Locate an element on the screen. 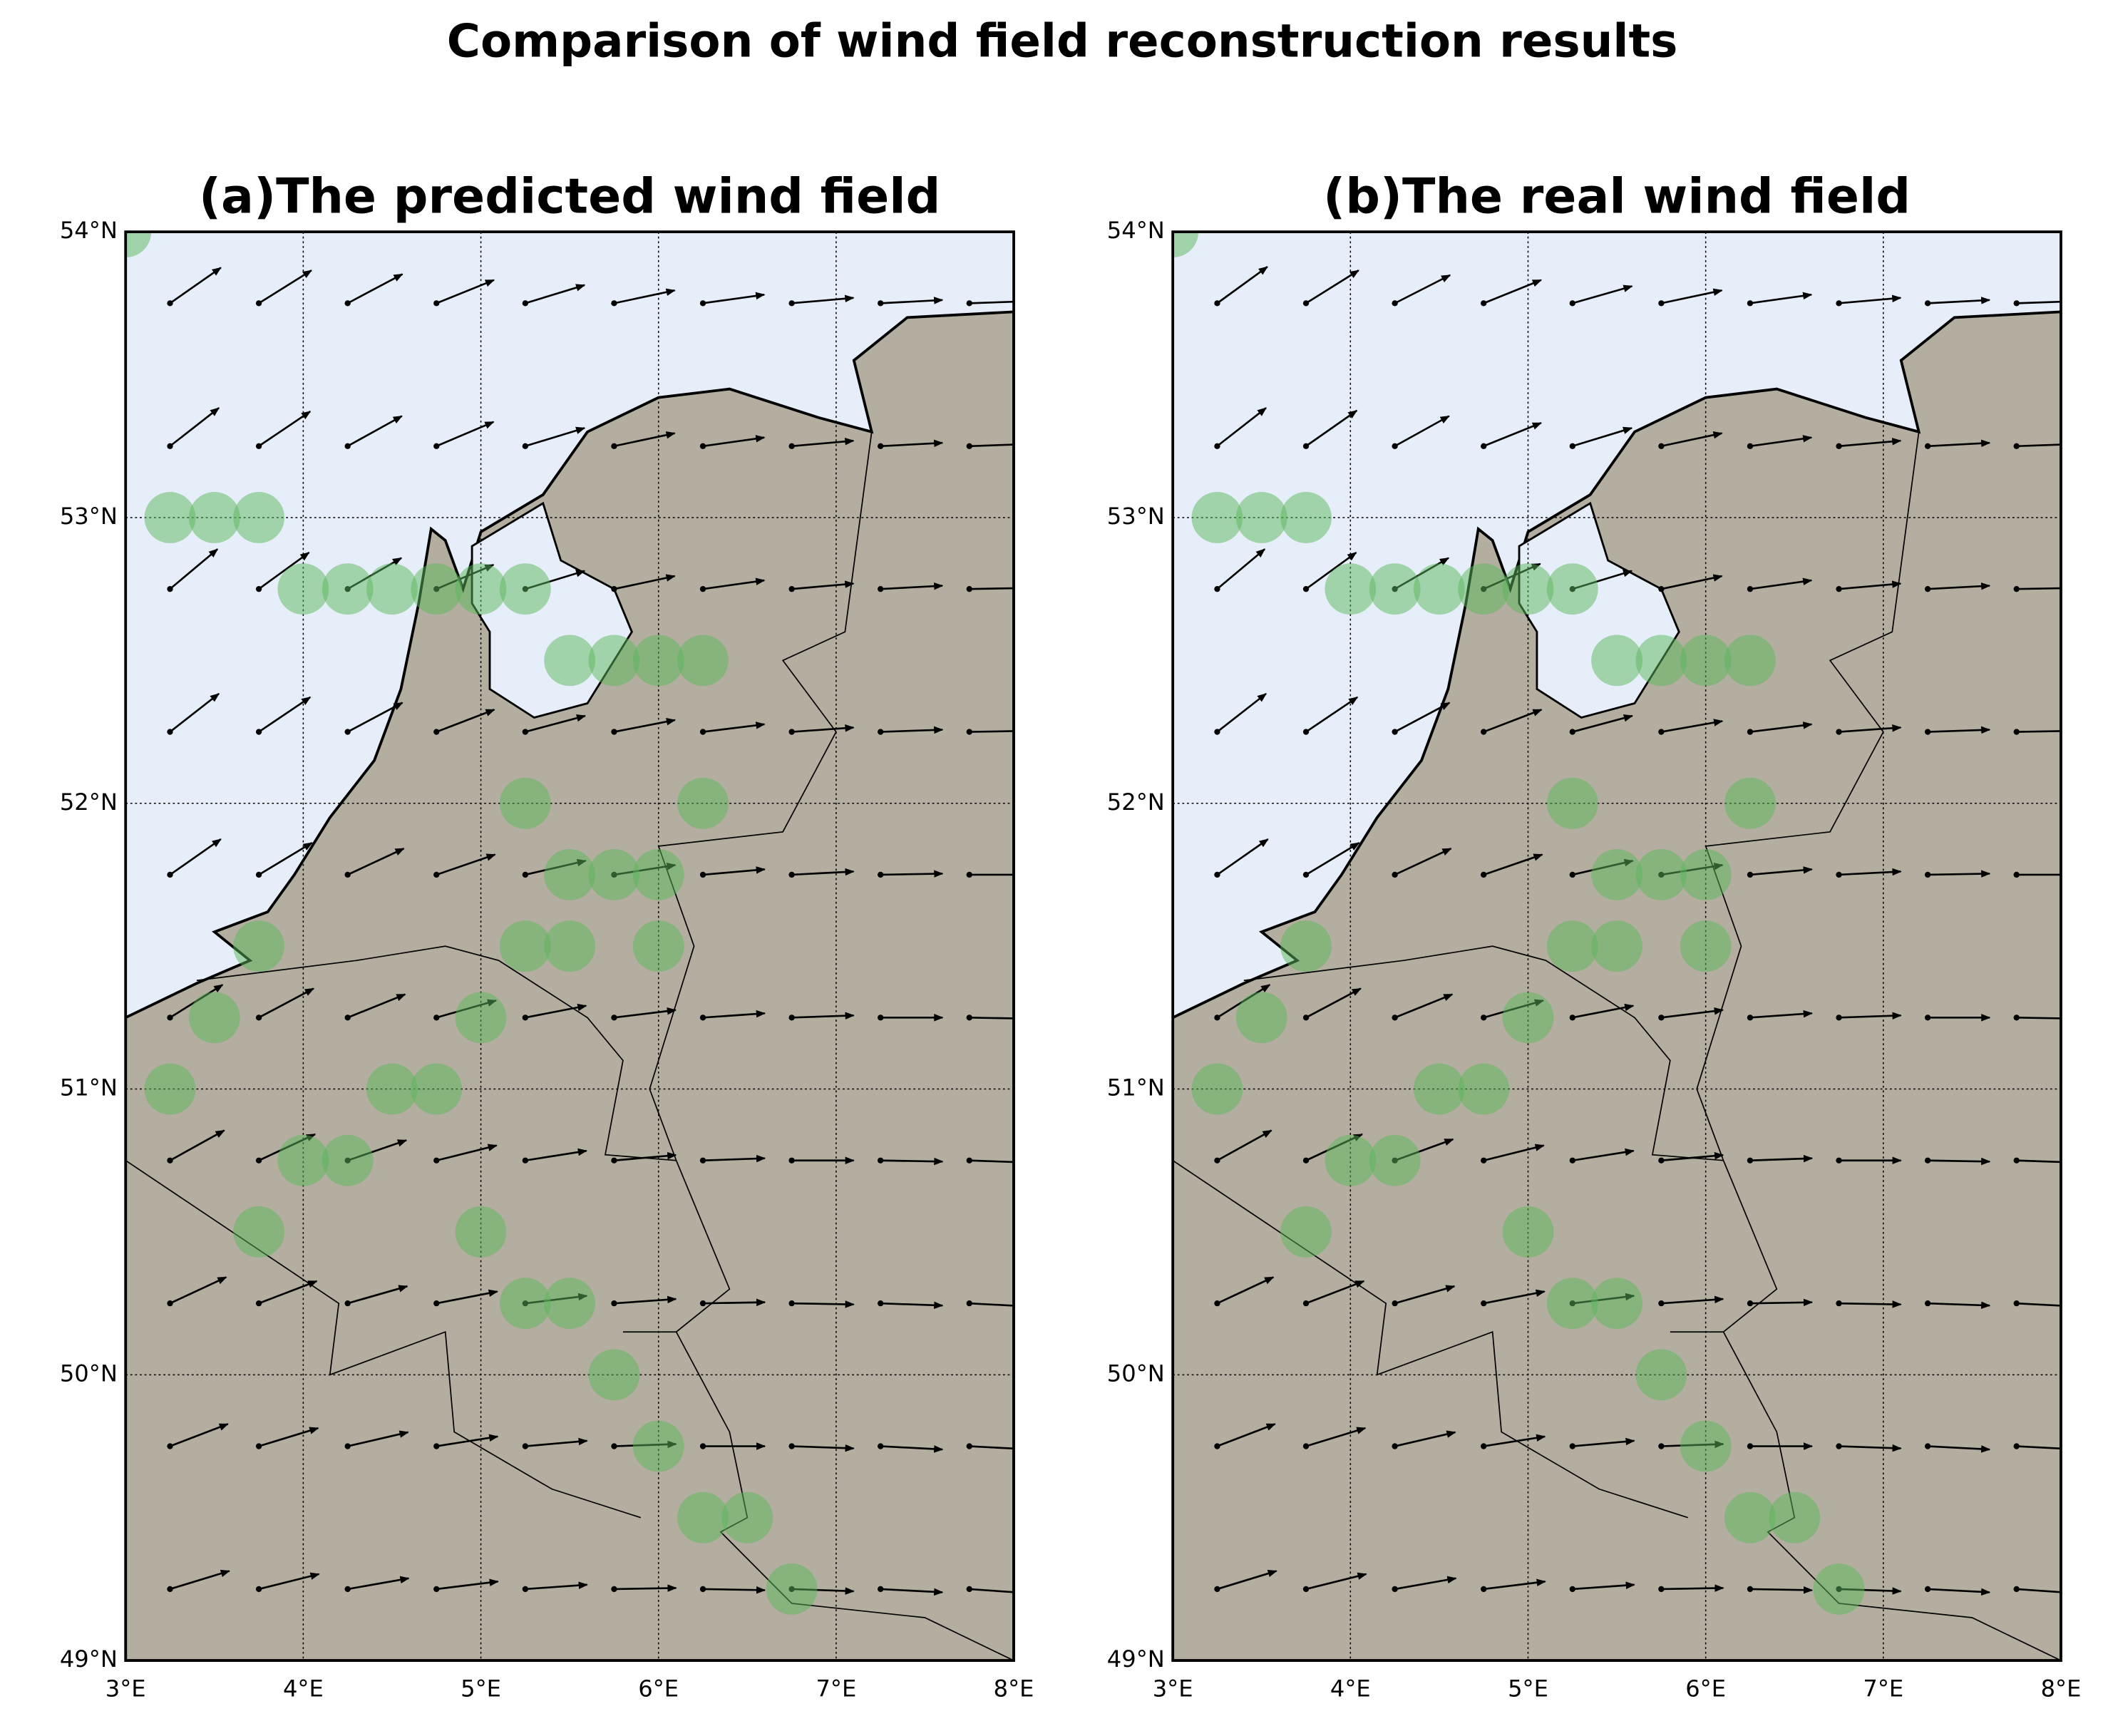  x-tick-label: 3°E is located at coordinates (1173, 1689).